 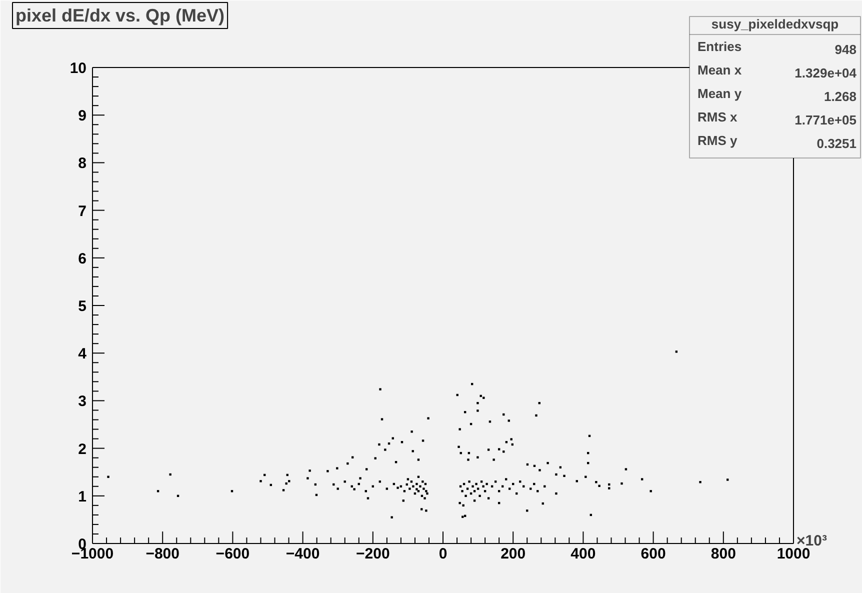 What do you see at coordinates (373, 554) in the screenshot?
I see `x-tick-label: −200` at bounding box center [373, 554].